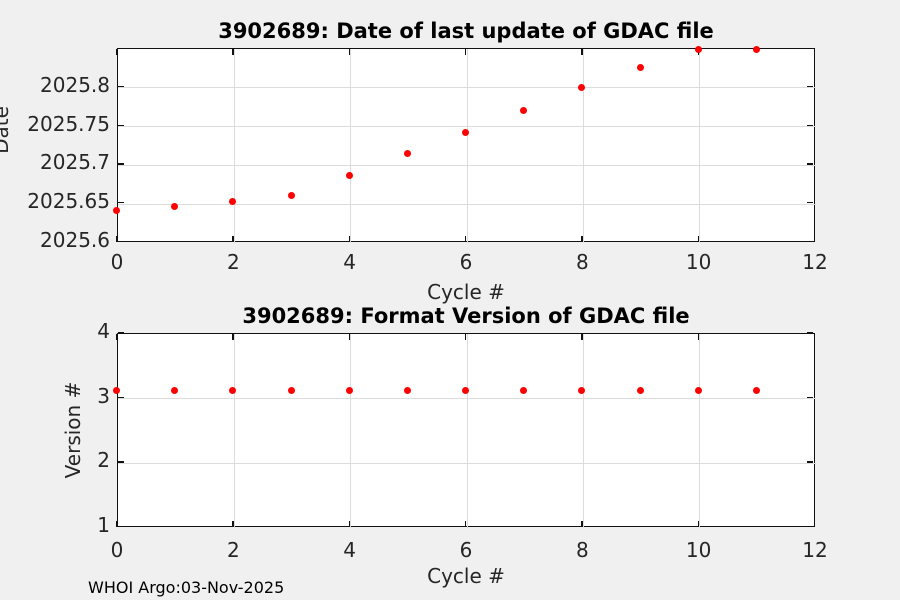 This screenshot has width=900, height=600. Describe the element at coordinates (815, 262) in the screenshot. I see `top-chart-x-tick-label: 12` at that location.